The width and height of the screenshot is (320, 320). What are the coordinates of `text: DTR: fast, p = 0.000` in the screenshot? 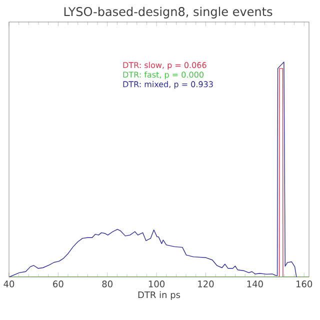 It's located at (163, 75).